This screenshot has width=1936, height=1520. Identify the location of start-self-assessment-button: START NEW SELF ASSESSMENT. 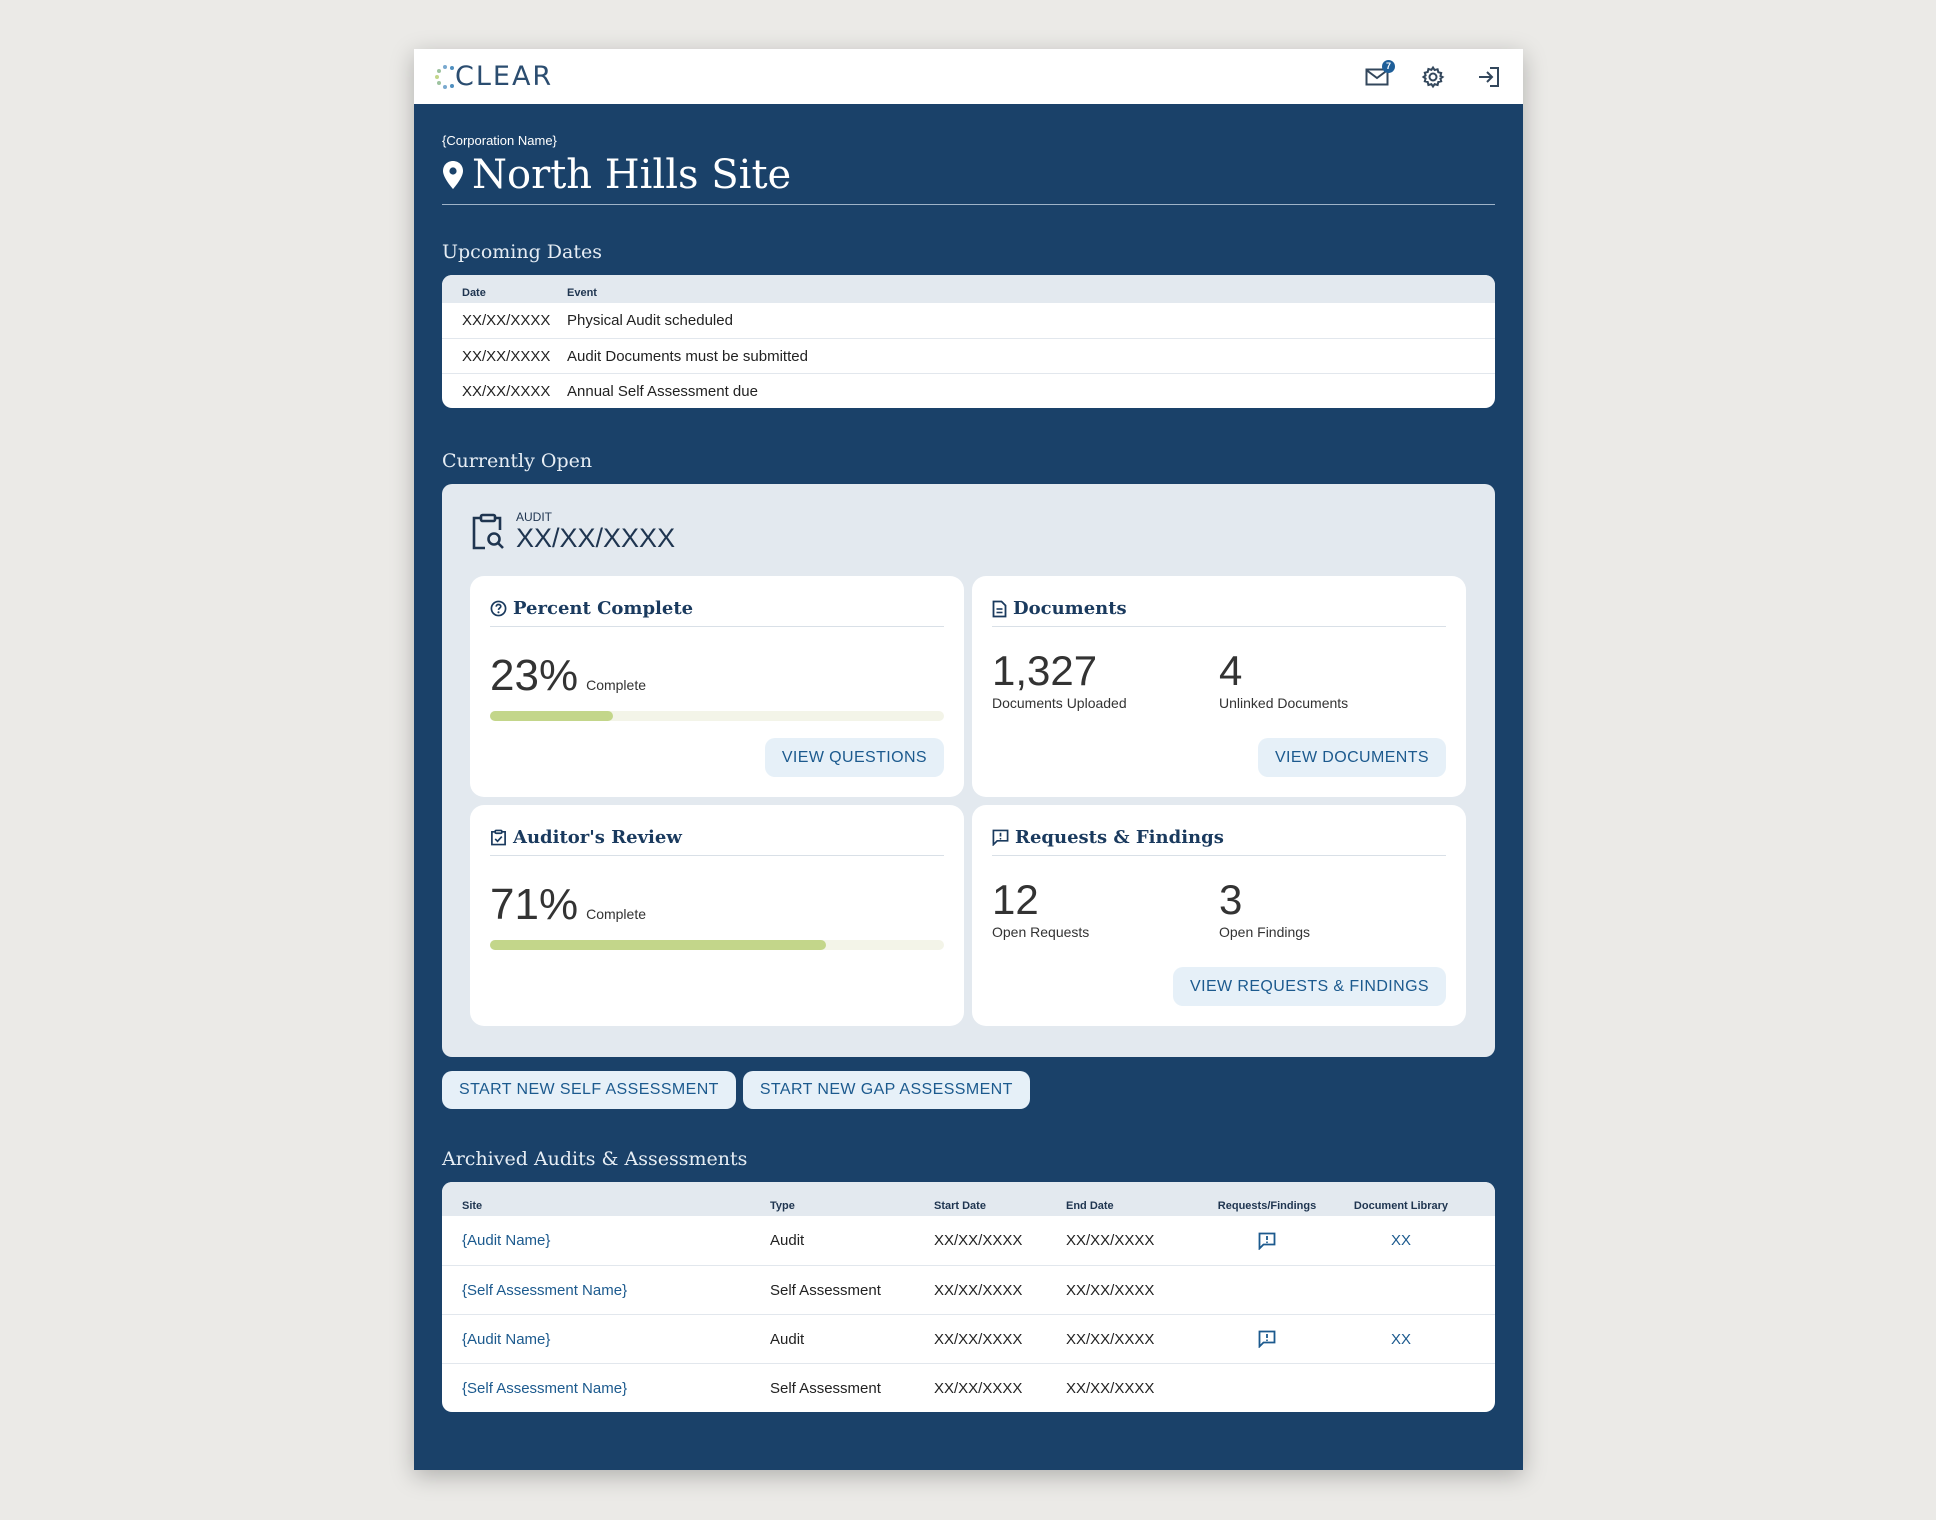
(589, 1090).